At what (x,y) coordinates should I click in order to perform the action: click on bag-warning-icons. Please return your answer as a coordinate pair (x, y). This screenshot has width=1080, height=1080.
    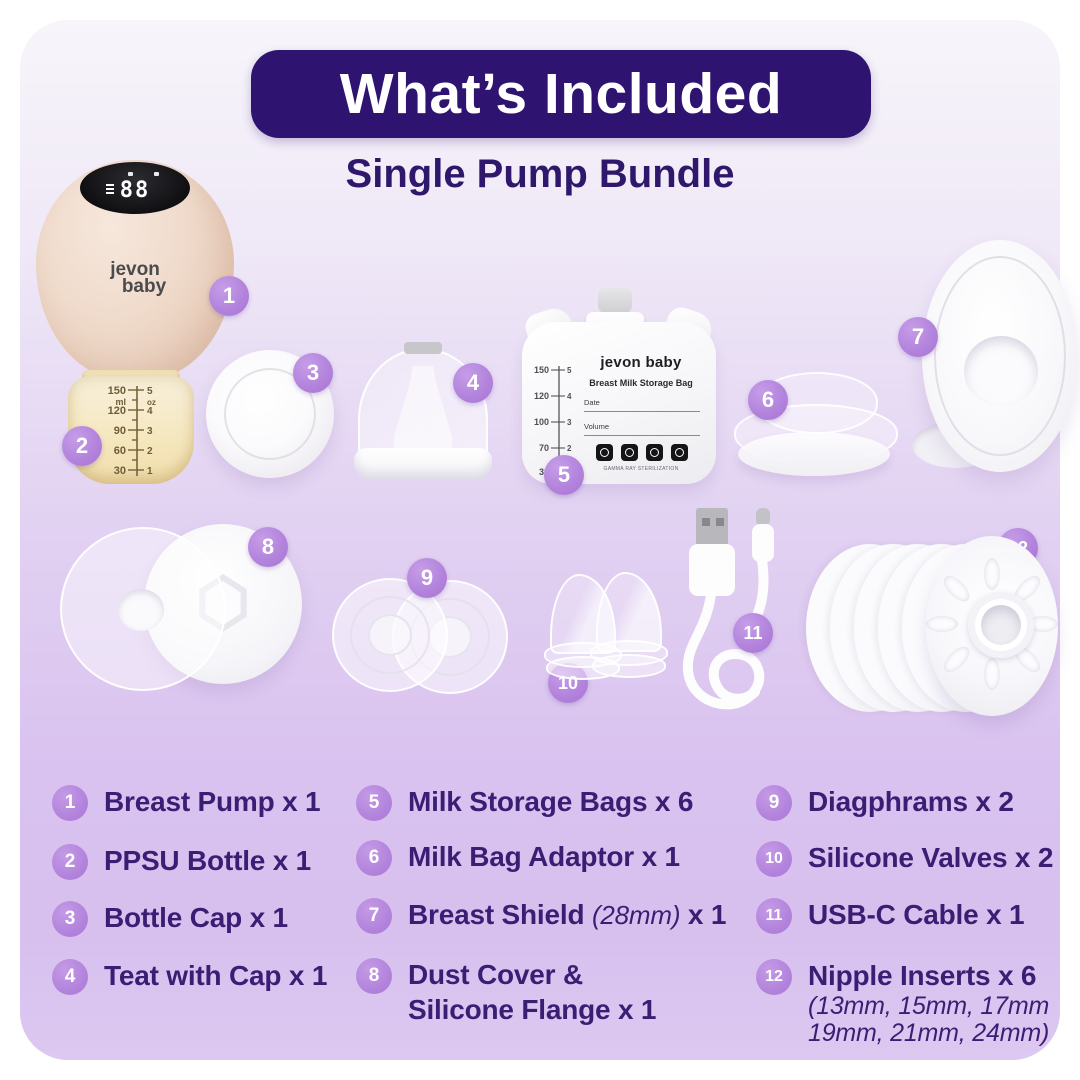
    Looking at the image, I should click on (642, 452).